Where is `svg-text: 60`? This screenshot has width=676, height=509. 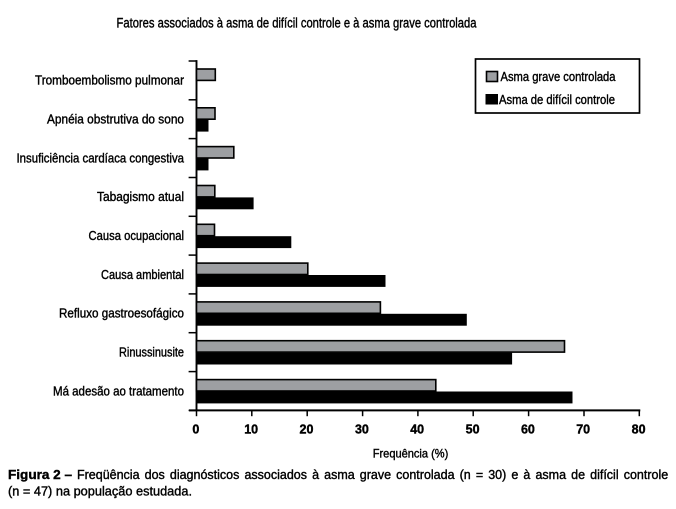
svg-text: 60 is located at coordinates (528, 430).